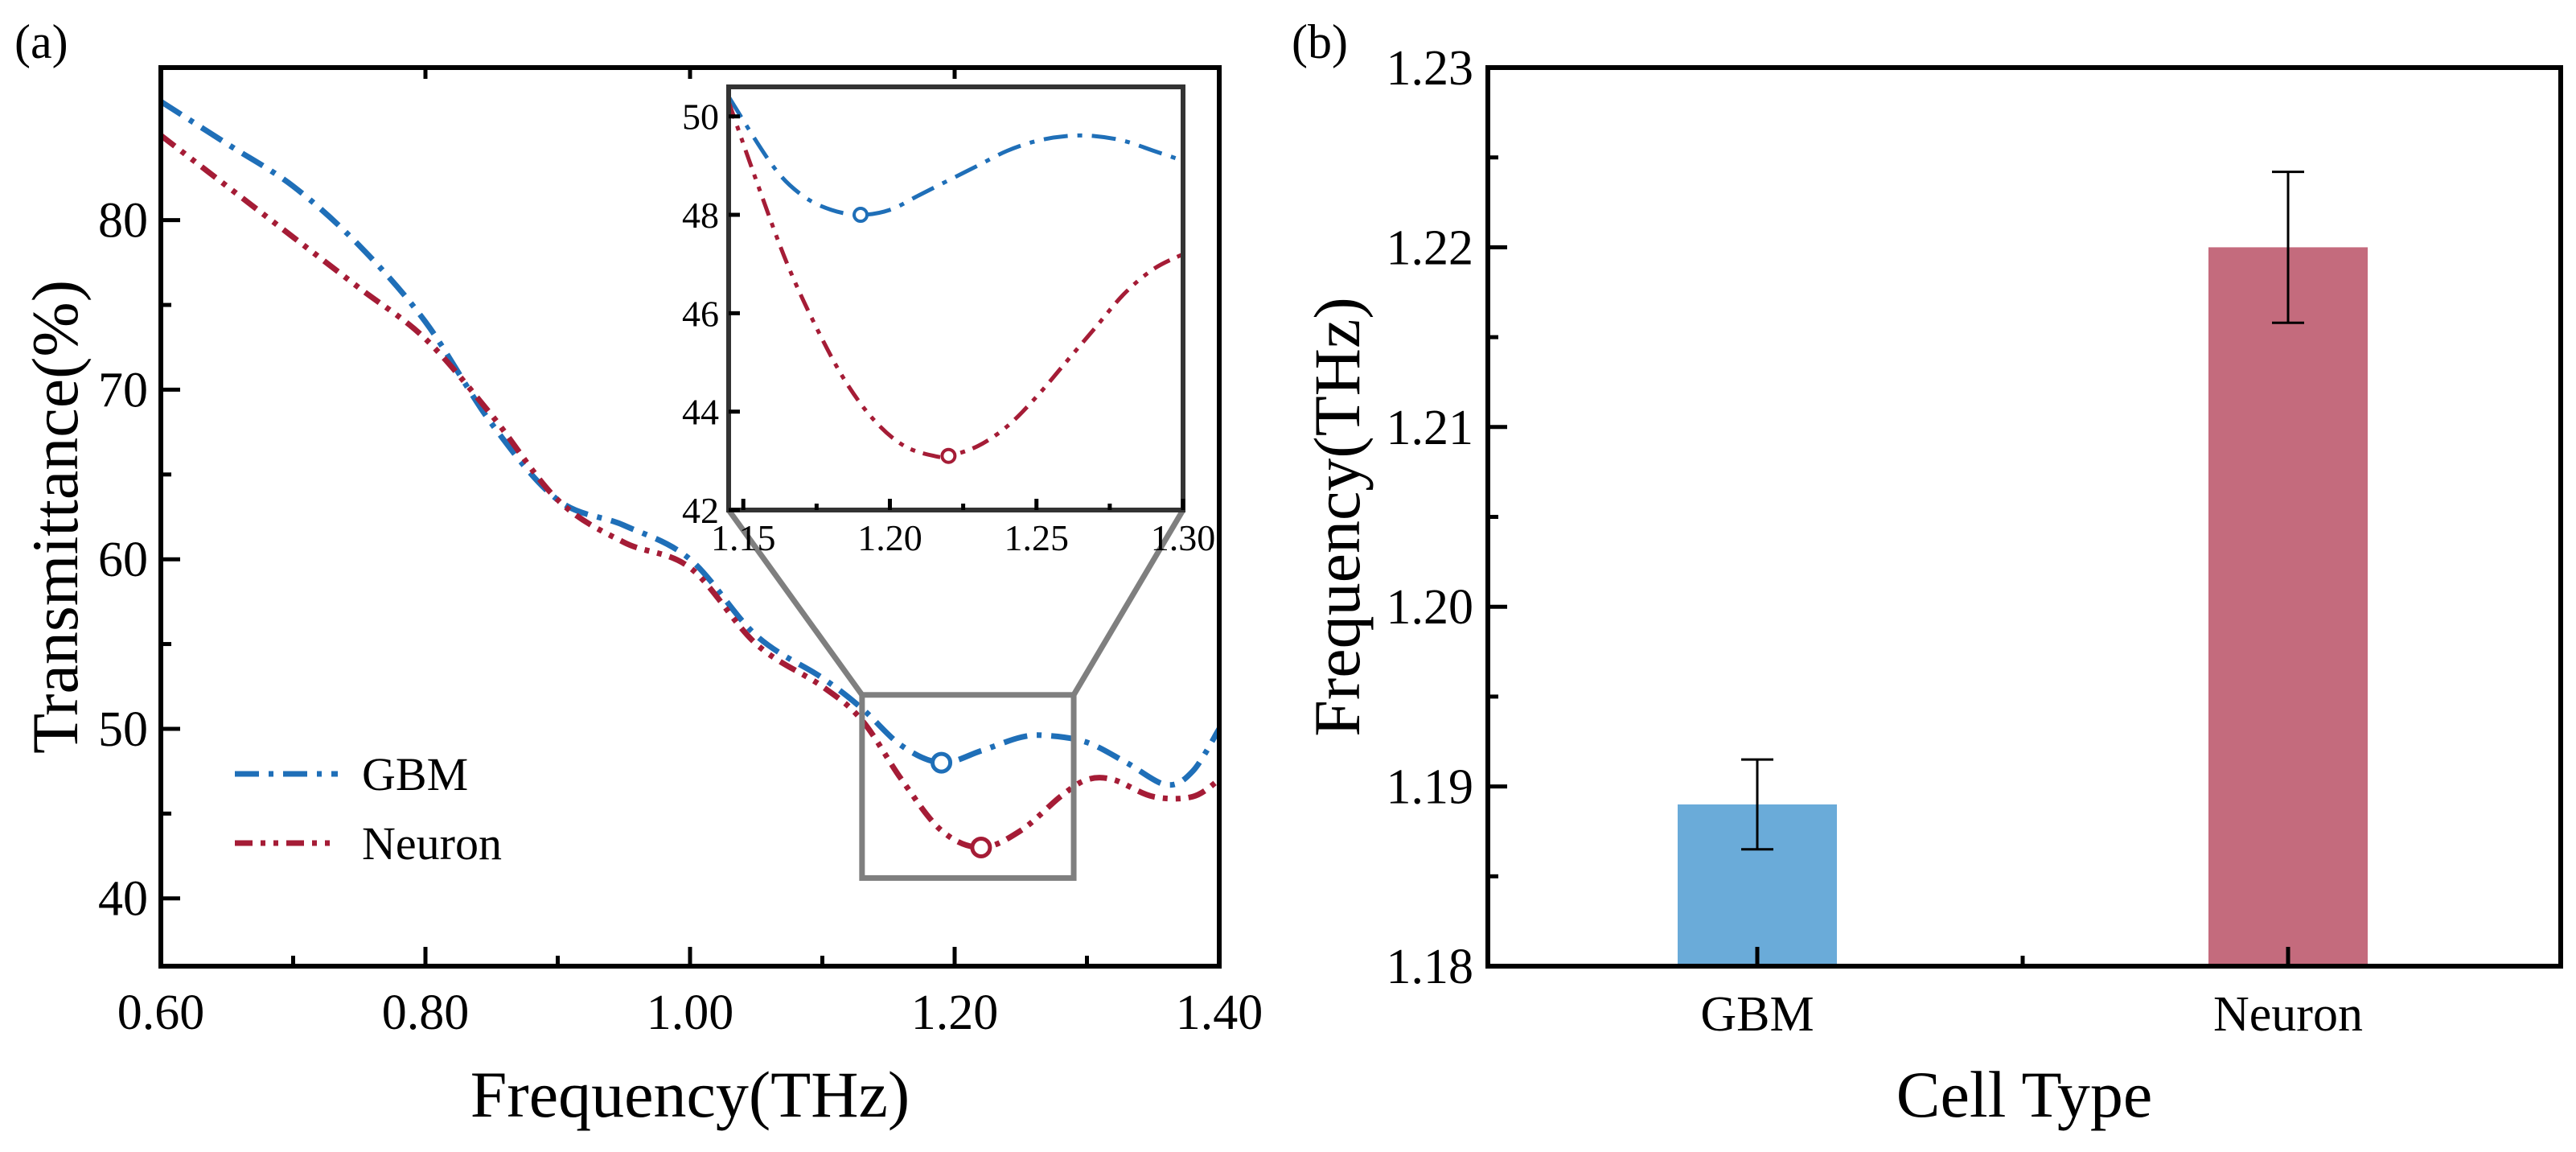 This screenshot has width=2576, height=1152. Describe the element at coordinates (368, 809) in the screenshot. I see `transmittance-legend: GBM Neuron` at that location.